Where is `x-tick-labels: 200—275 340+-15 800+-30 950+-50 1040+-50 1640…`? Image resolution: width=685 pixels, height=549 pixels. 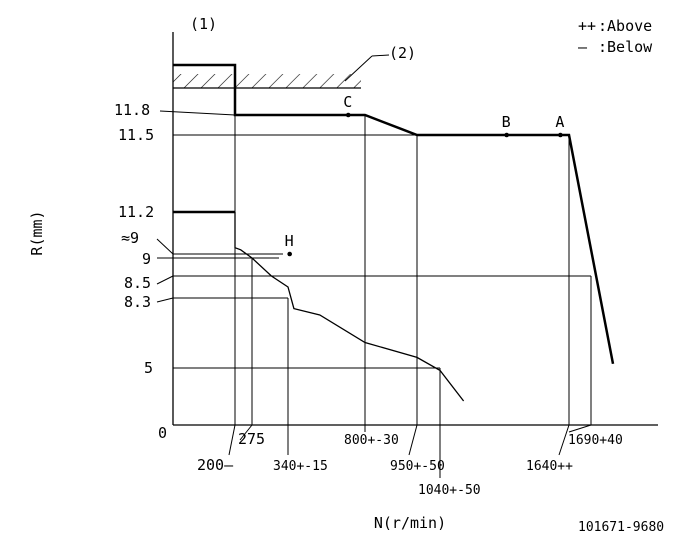
x-tick-labels: 200—275 340+-15 800+-30 950+-50 1040+-50 1640… is located at coordinates (410, 464).